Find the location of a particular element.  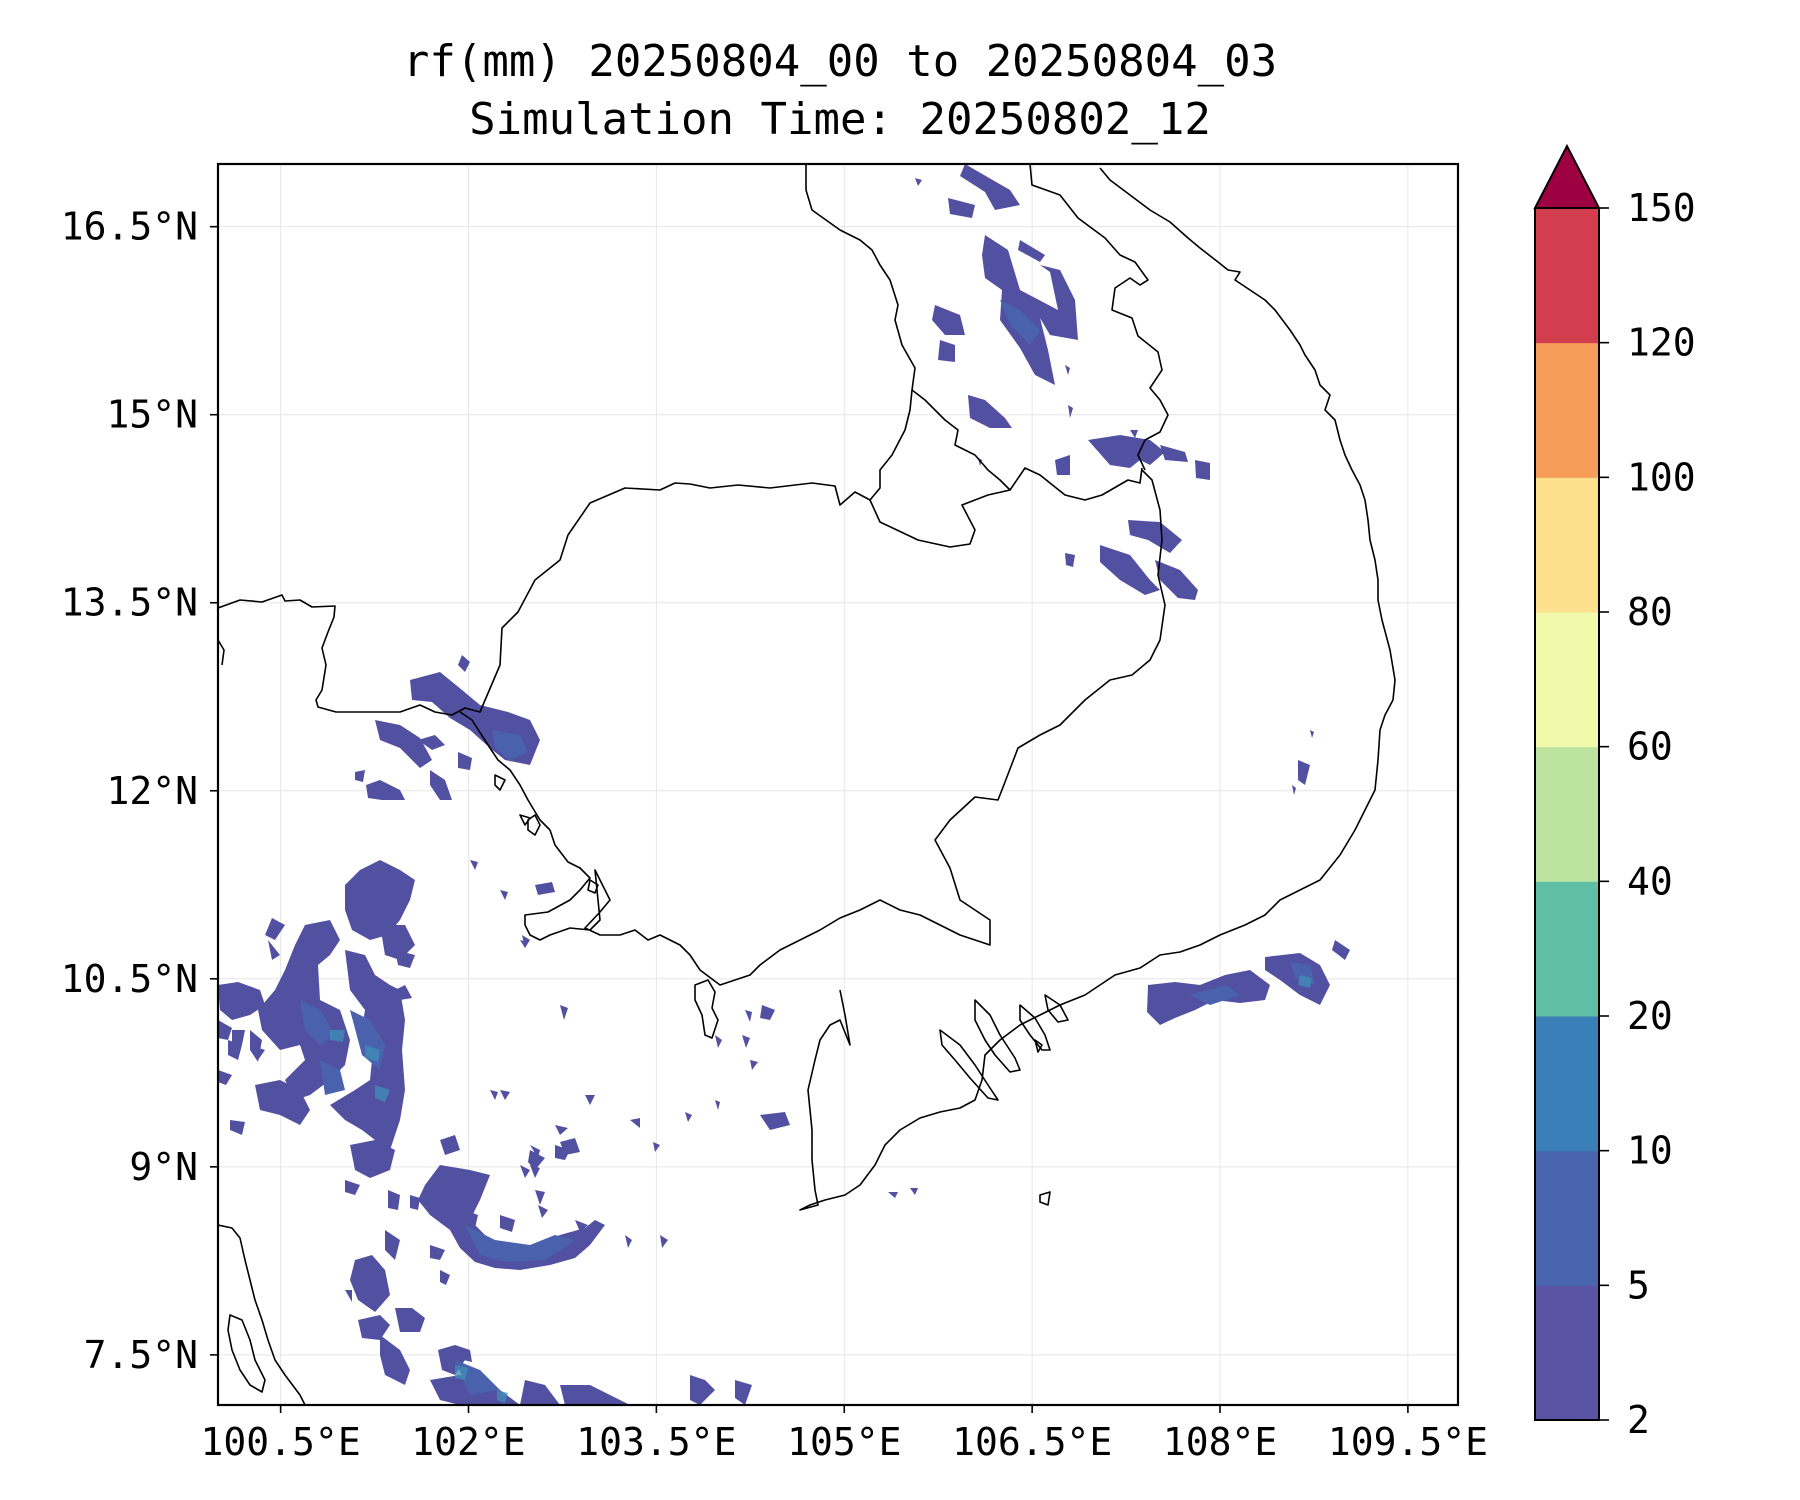

x-tick-label: 100.5°E is located at coordinates (281, 1442).